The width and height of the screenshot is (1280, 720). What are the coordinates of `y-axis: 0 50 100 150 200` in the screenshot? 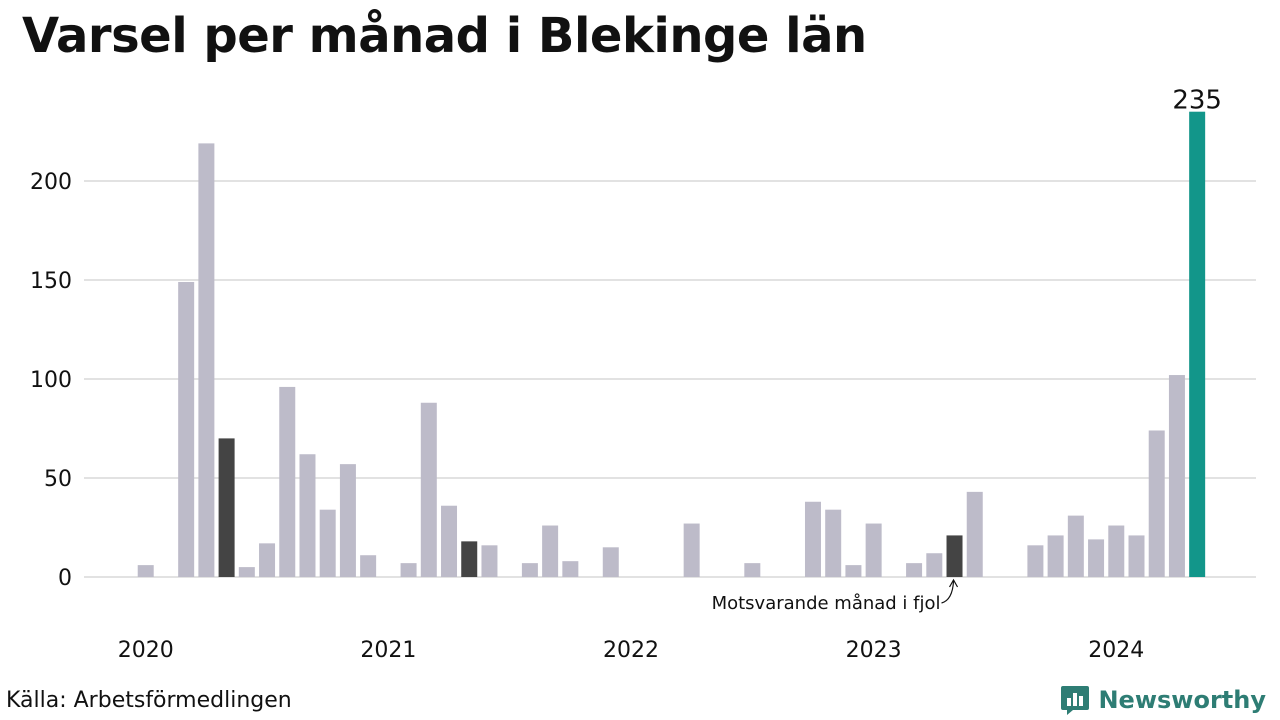 It's located at (51, 380).